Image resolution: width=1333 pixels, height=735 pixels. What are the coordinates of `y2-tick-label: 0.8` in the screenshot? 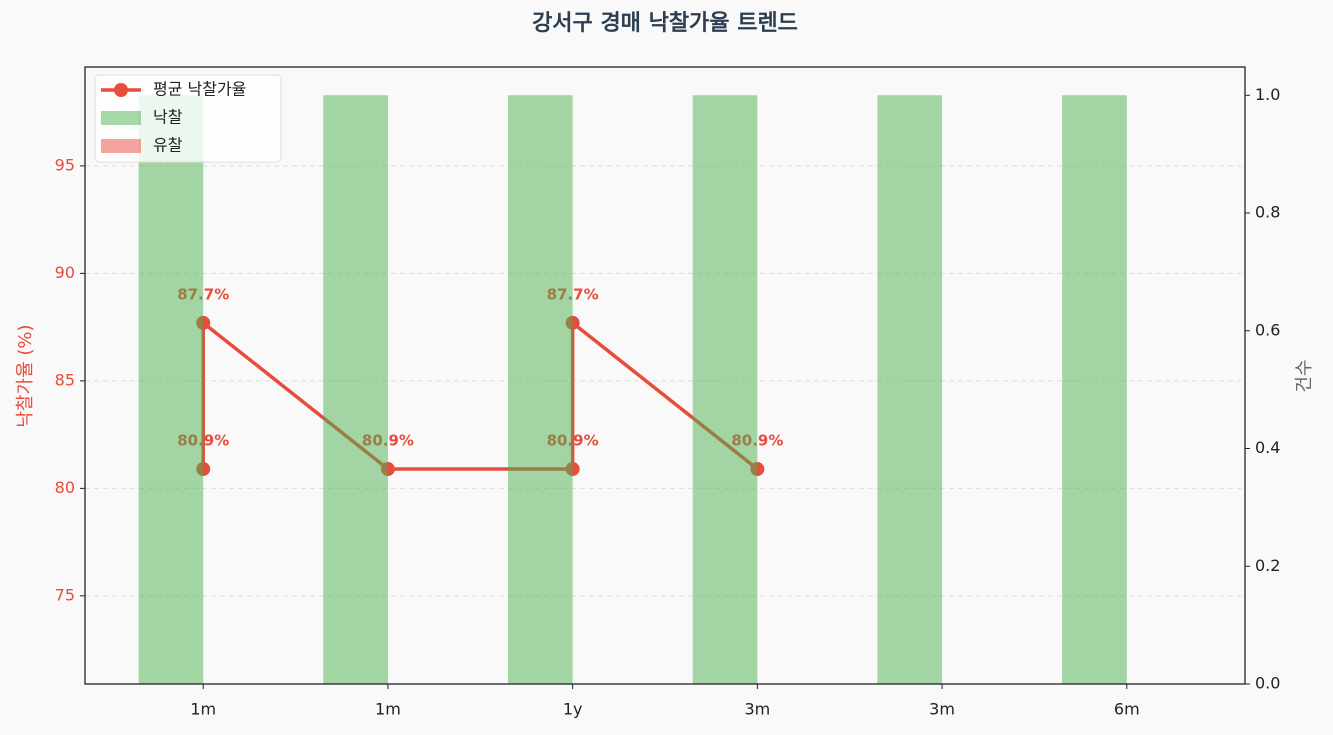 It's located at (1267, 212).